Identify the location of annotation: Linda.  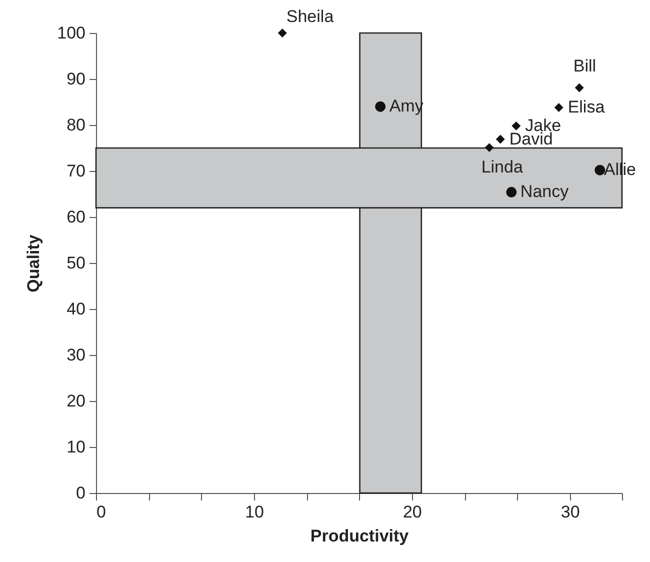
(502, 167).